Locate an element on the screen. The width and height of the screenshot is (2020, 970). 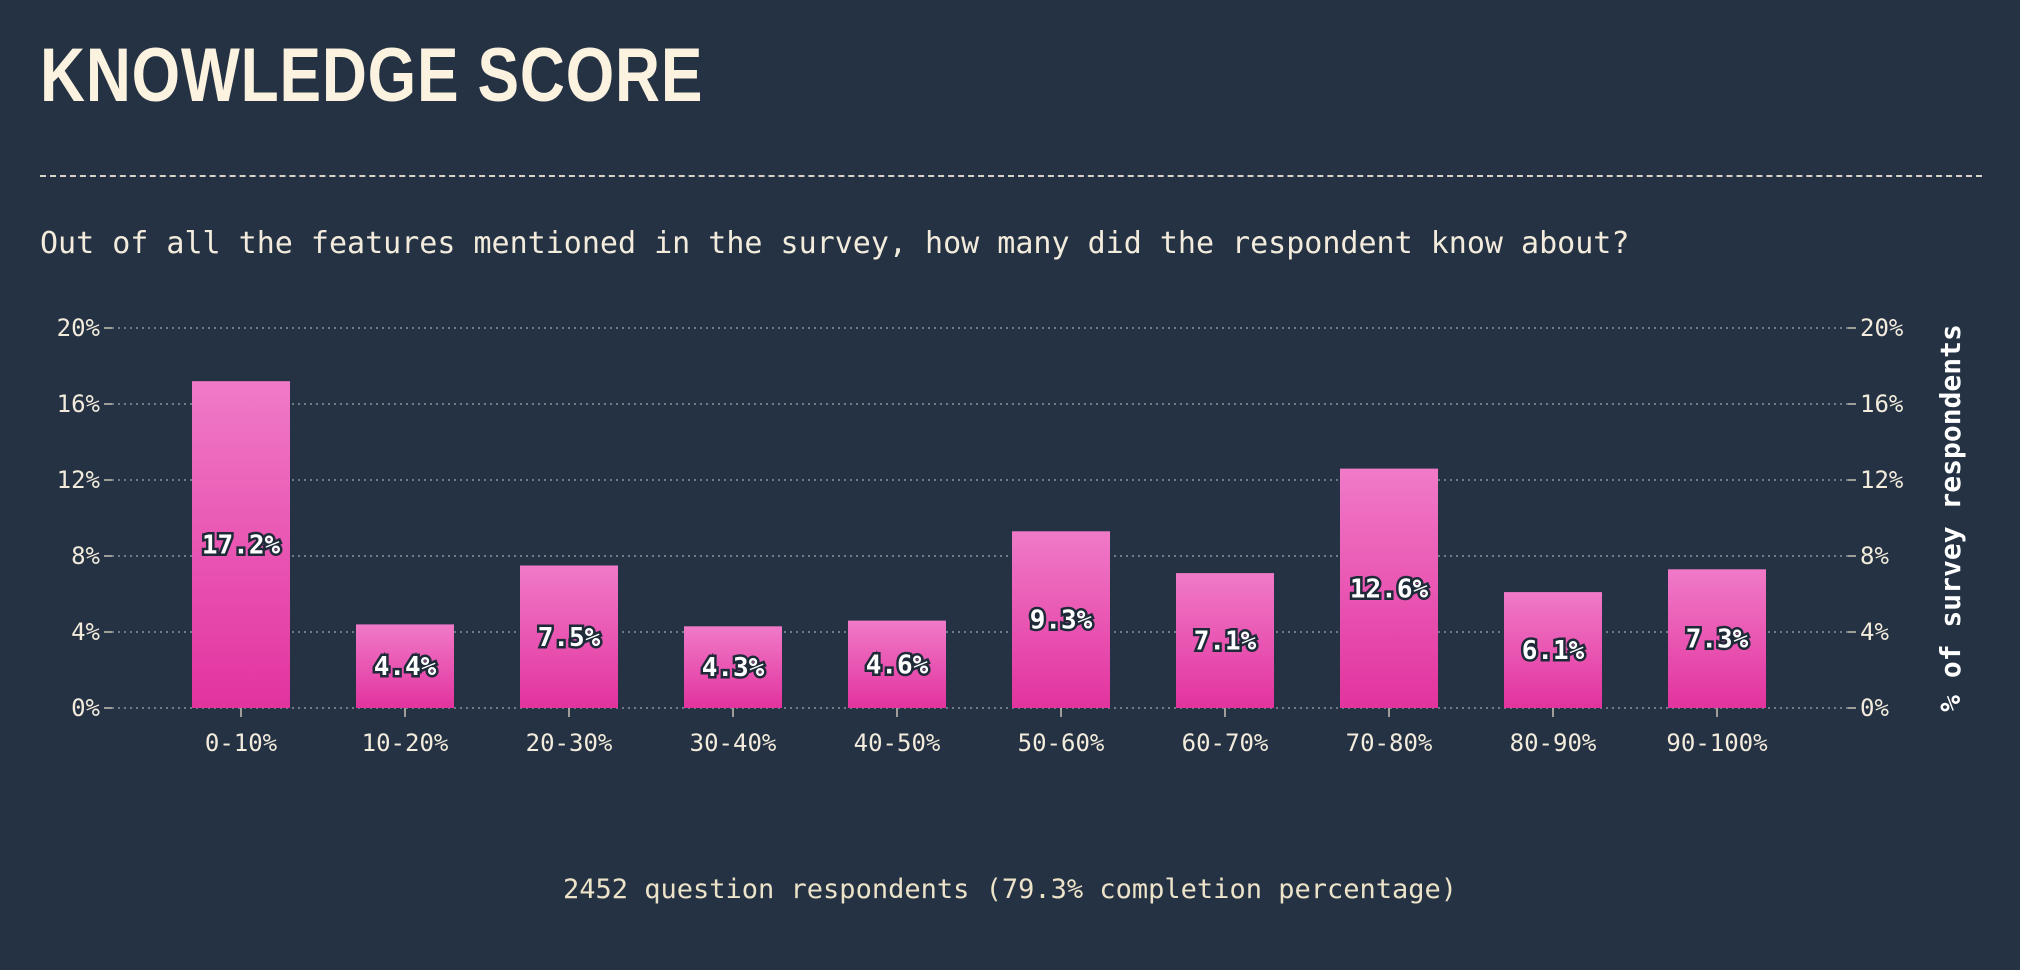
bar-value-label: 4.3% is located at coordinates (733, 668).